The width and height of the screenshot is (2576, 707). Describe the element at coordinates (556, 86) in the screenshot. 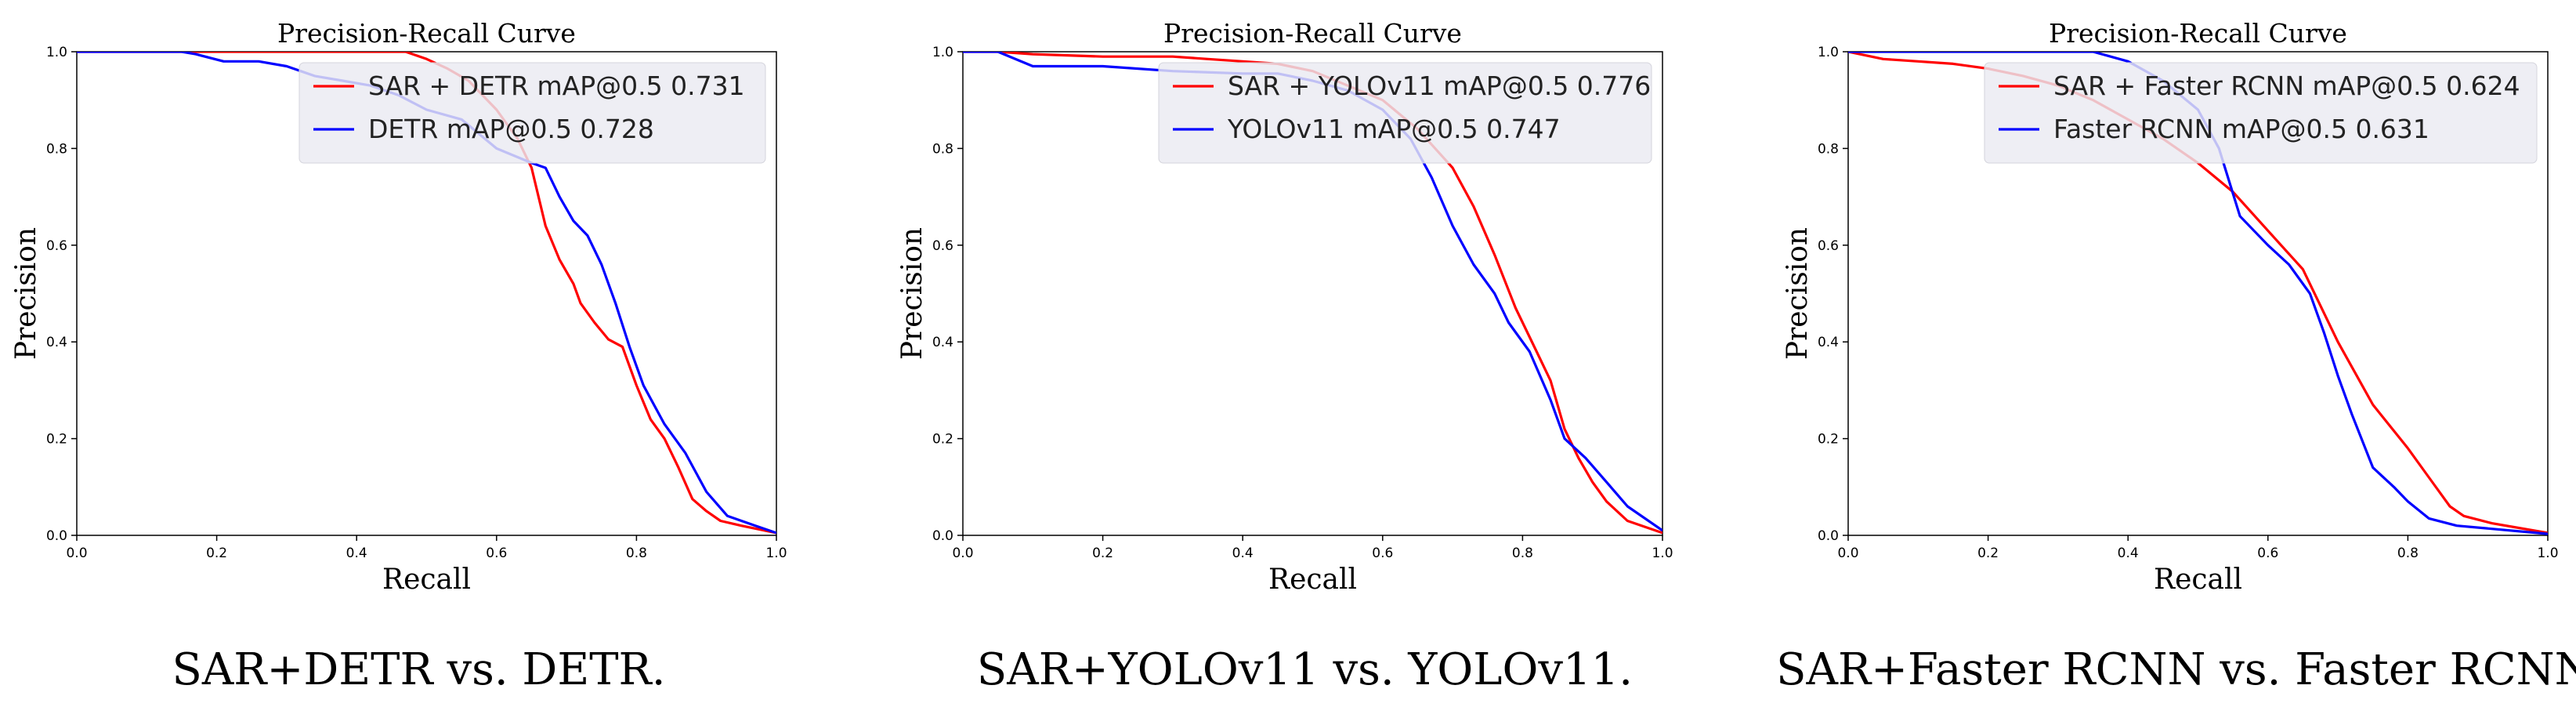

I see `legend-label-0: SAR + DETR mAP@0.5 0.731` at that location.